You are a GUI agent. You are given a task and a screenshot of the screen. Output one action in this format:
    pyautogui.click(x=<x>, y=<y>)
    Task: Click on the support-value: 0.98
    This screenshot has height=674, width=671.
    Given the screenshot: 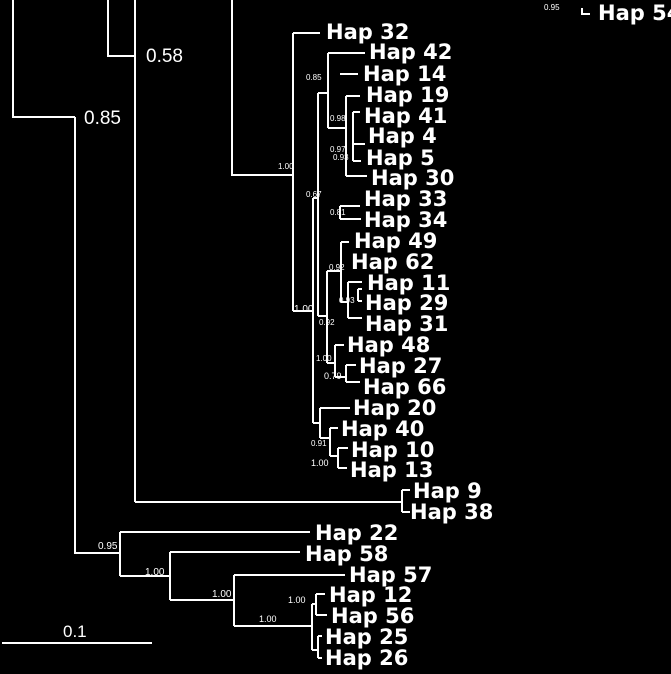 What is the action you would take?
    pyautogui.click(x=338, y=118)
    